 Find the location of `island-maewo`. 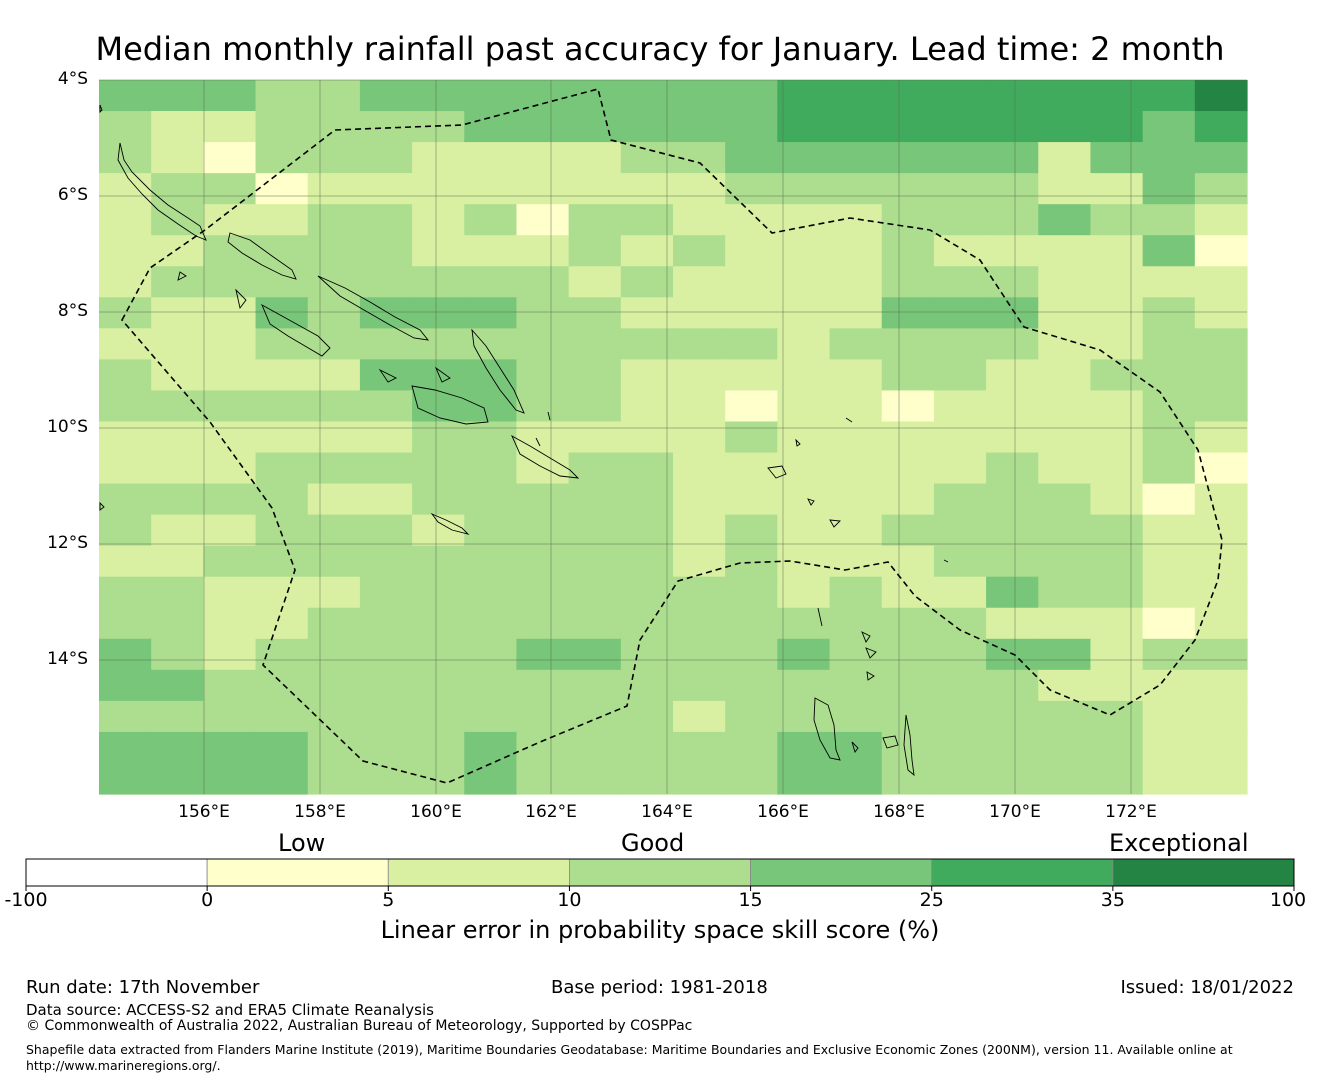

island-maewo is located at coordinates (869, 656).